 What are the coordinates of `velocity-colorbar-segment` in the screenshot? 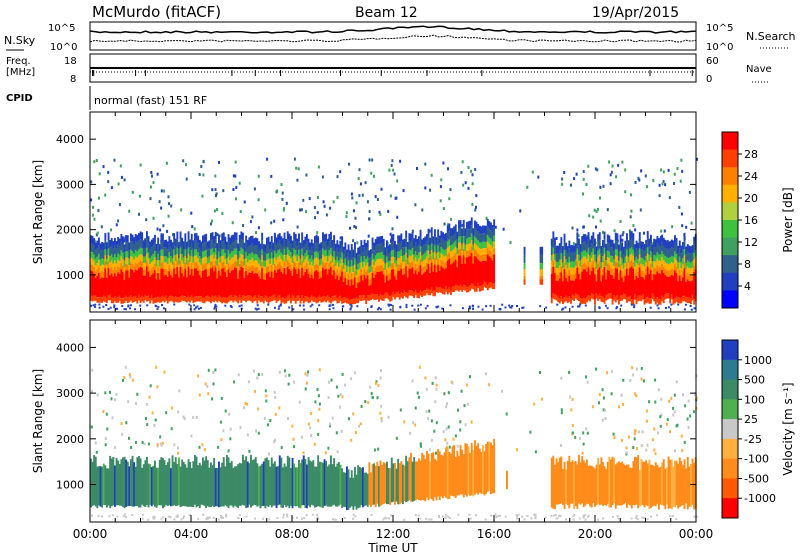 It's located at (730, 370).